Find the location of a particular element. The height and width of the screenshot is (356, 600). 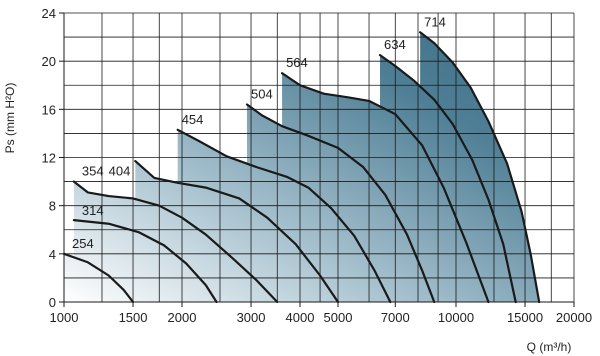

y-tick-label: 24 is located at coordinates (49, 13).